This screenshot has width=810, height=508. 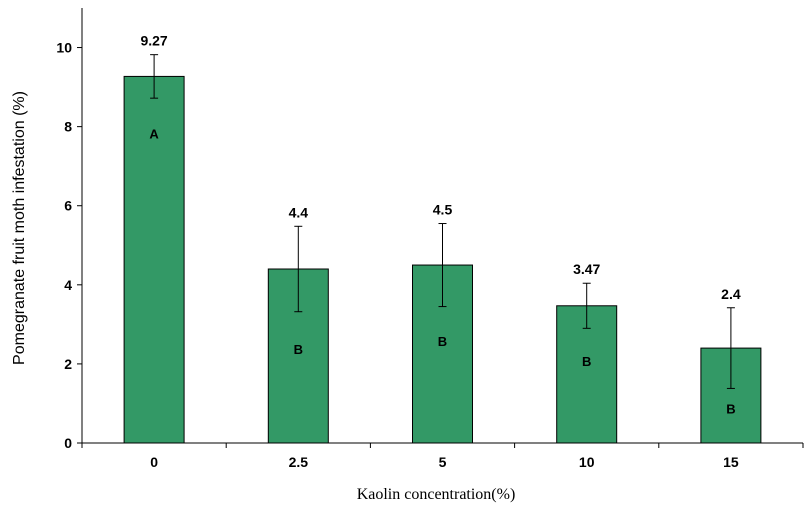 What do you see at coordinates (731, 462) in the screenshot?
I see `x-tick-label: 15` at bounding box center [731, 462].